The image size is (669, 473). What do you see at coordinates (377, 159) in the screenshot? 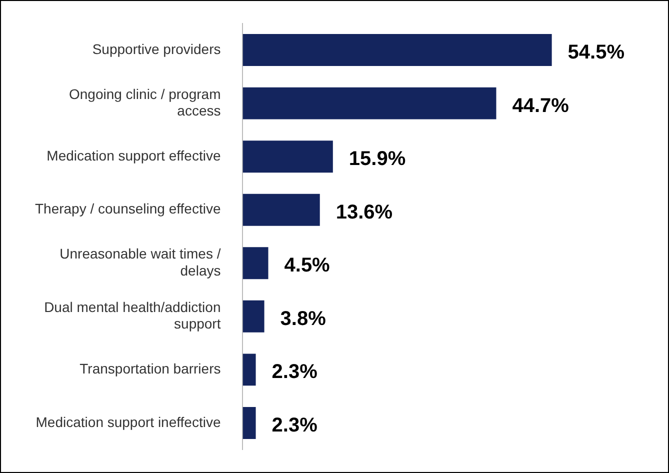
I see `data-label: 15.9%` at bounding box center [377, 159].